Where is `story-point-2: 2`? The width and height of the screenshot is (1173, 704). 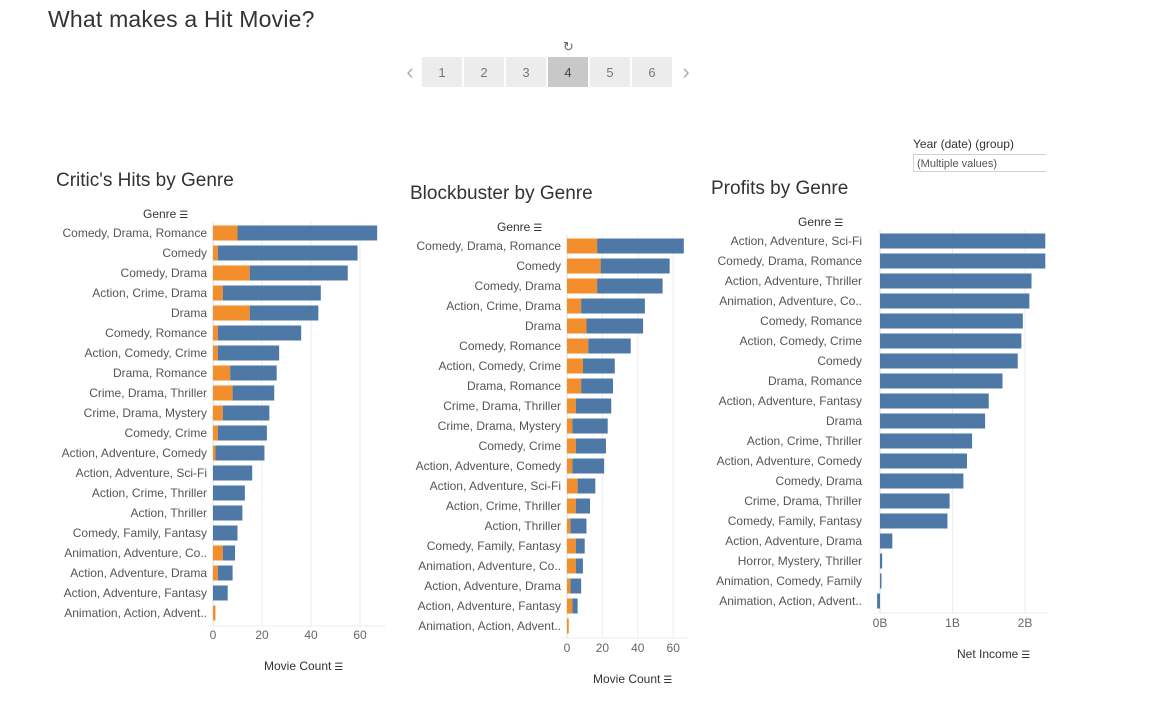 story-point-2: 2 is located at coordinates (484, 72).